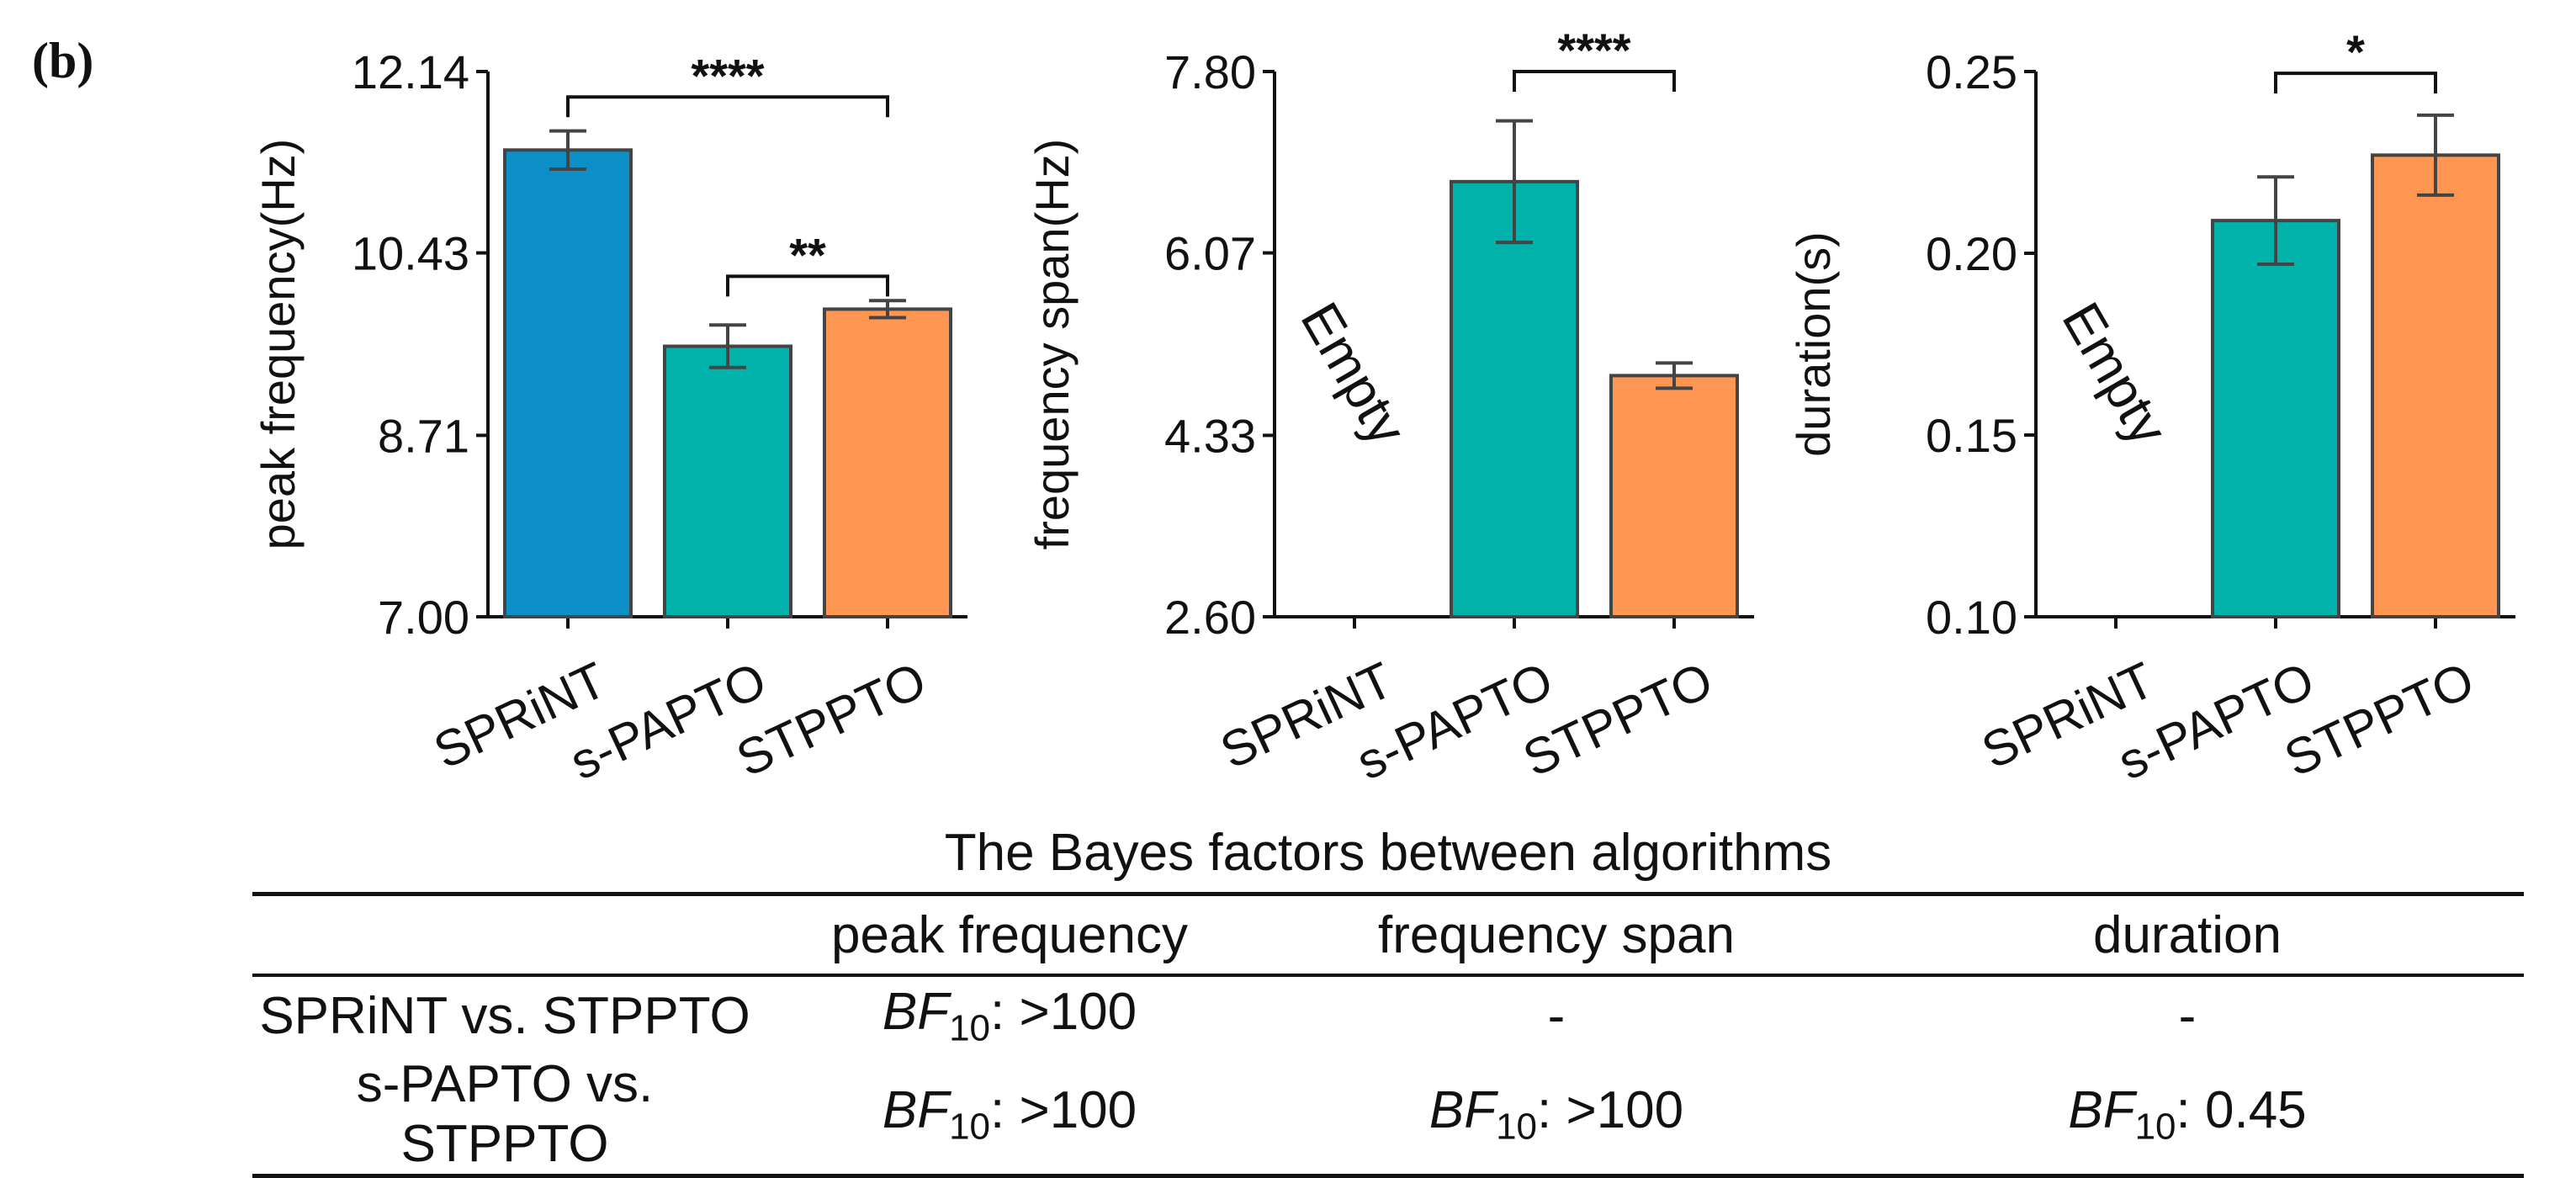 The height and width of the screenshot is (1178, 2576). I want to click on y-tick-label: 0.10, so click(1971, 617).